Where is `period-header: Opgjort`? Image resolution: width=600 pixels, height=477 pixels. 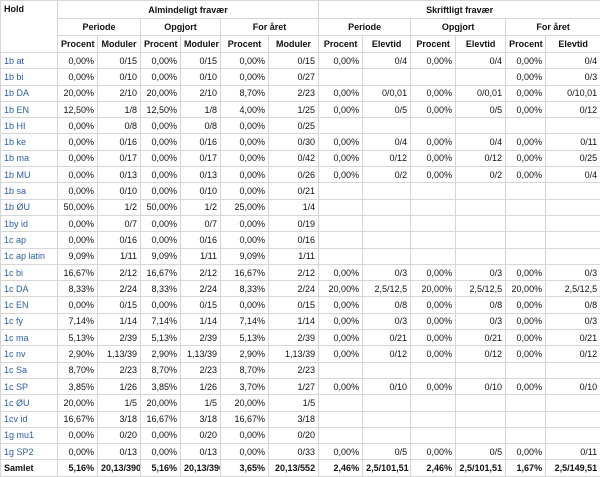
period-header: Opgjort is located at coordinates (458, 27).